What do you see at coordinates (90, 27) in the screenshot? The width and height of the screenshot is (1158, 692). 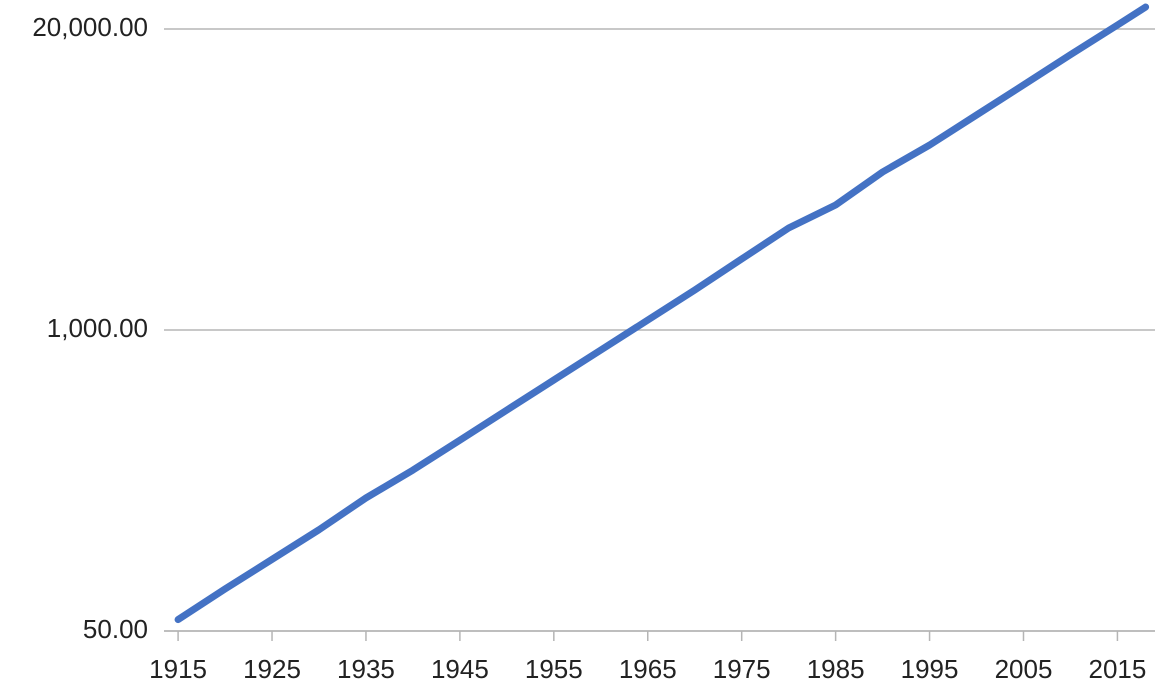 I see `y-tick-label: 20,000.00` at bounding box center [90, 27].